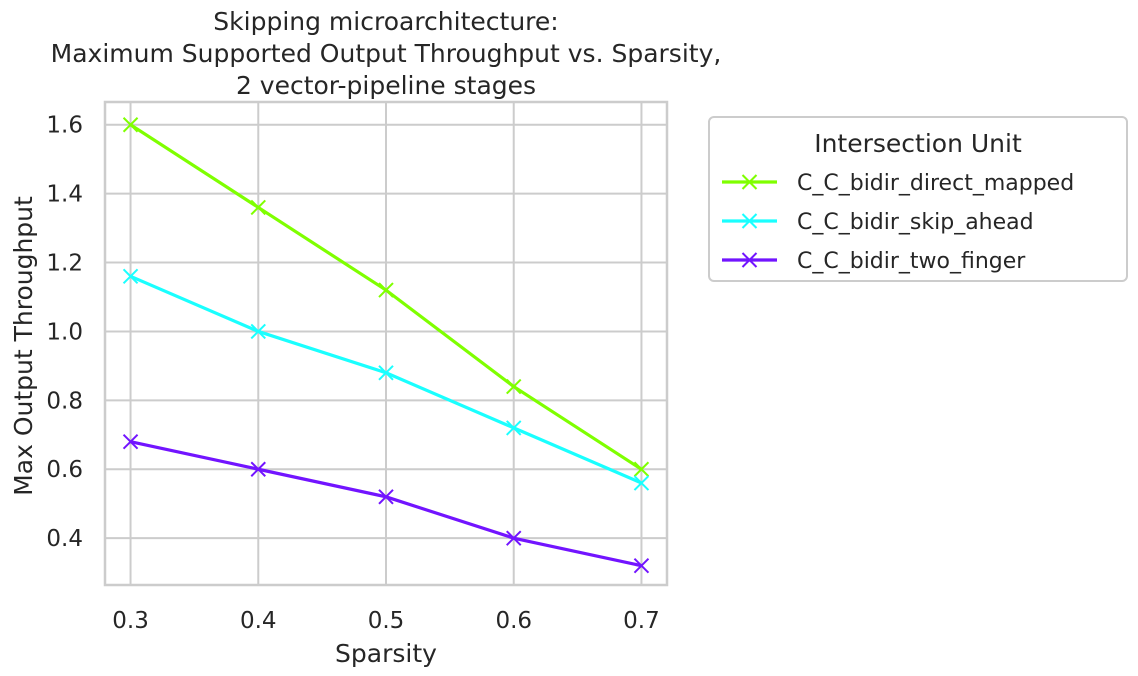 This screenshot has width=1138, height=676. I want to click on legend-label: C_C_bidir_two_finger, so click(911, 261).